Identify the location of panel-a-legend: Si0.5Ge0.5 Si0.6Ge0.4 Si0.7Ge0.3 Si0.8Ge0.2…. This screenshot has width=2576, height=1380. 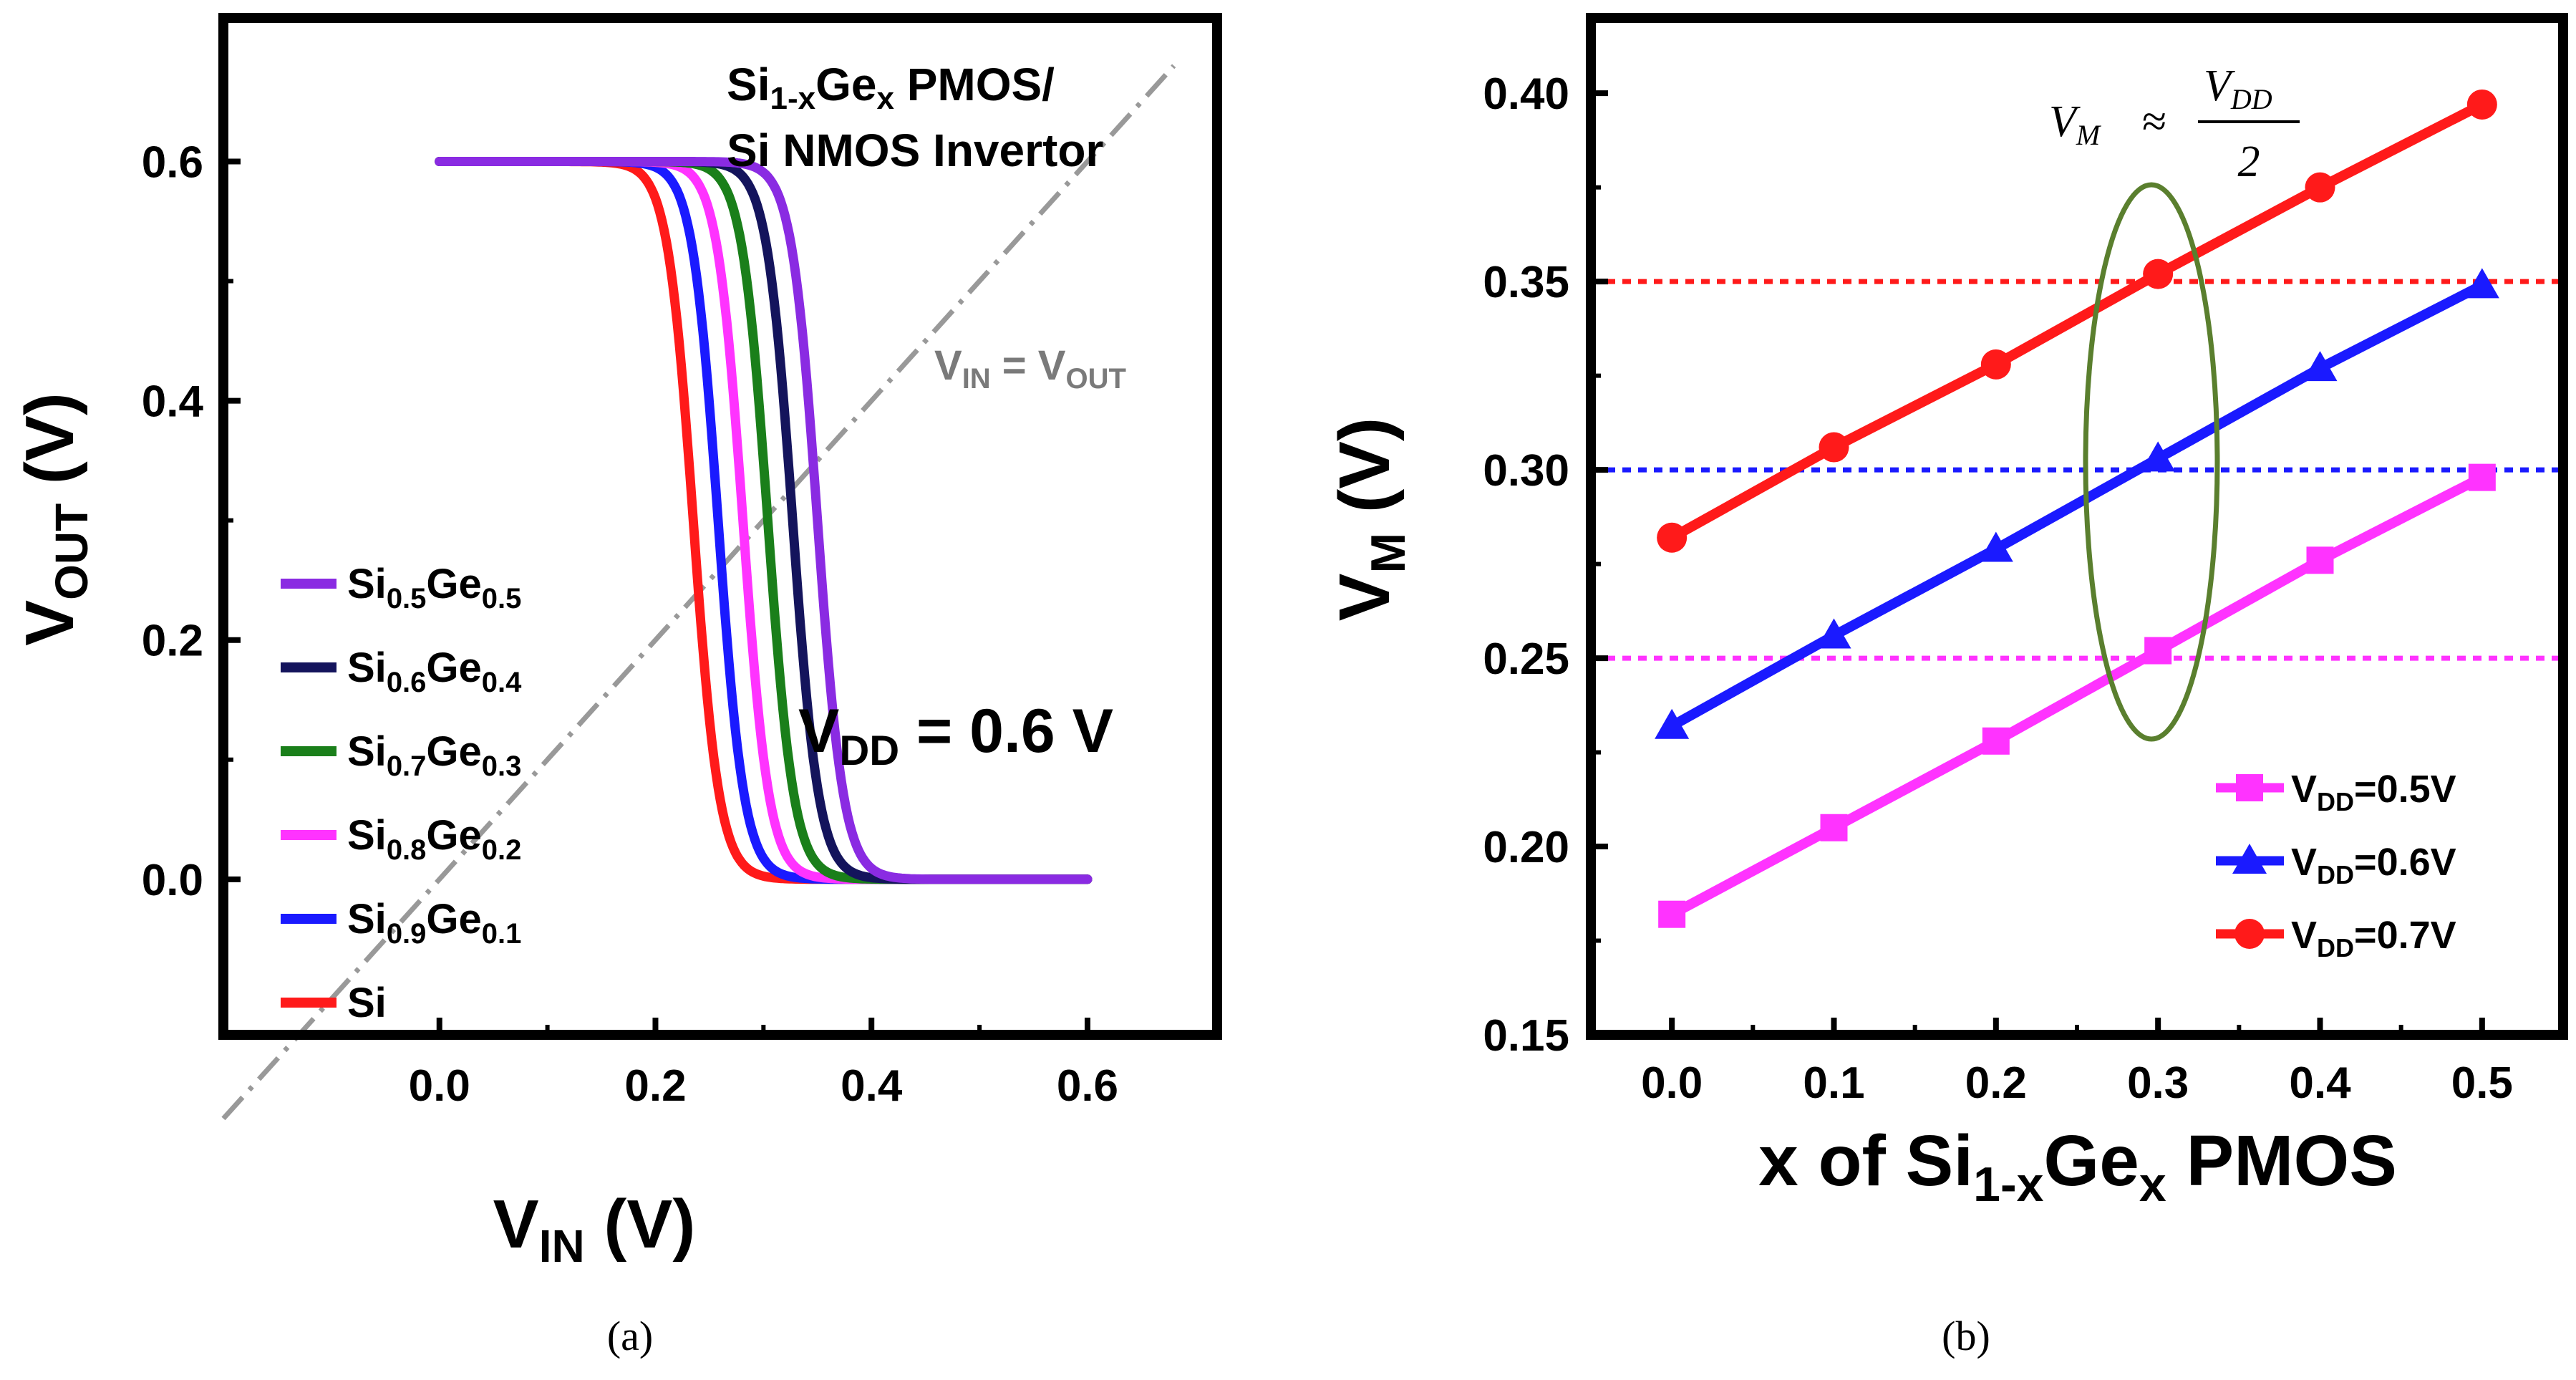
(401, 793).